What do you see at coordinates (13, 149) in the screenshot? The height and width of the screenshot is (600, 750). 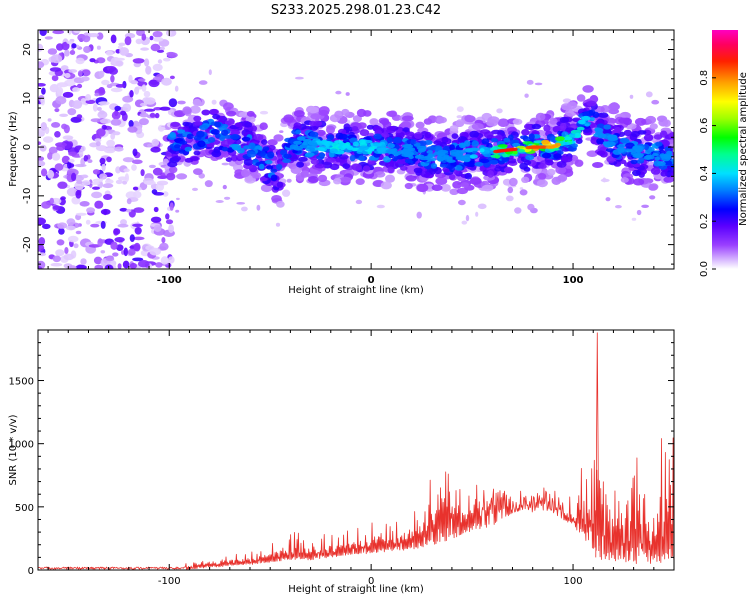 I see `spectrogram-ylabel: Frequency (Hz)` at bounding box center [13, 149].